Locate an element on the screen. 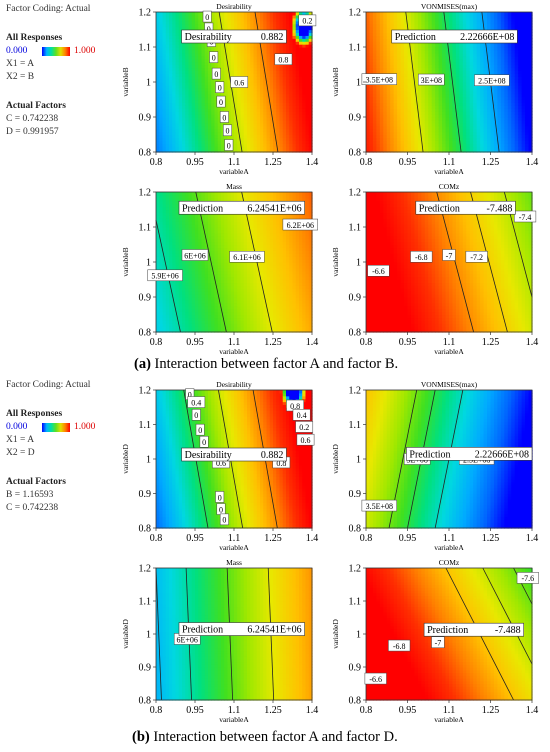 The image size is (550, 752). y-axis-label: variableB is located at coordinates (125, 81).